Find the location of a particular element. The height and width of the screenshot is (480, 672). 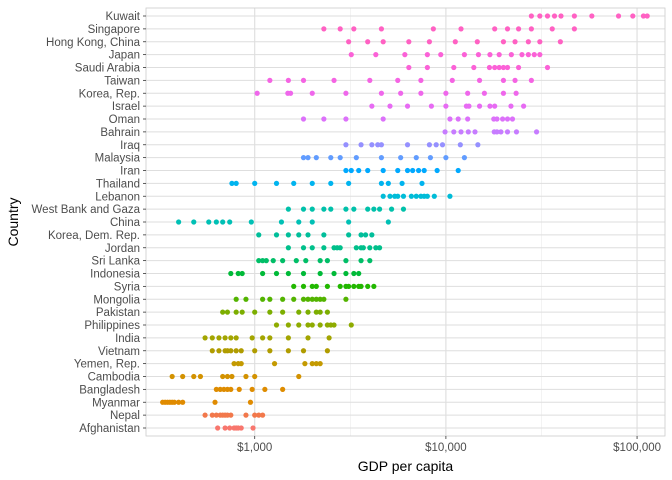

y-tick-label: Bahrain is located at coordinates (120, 133).